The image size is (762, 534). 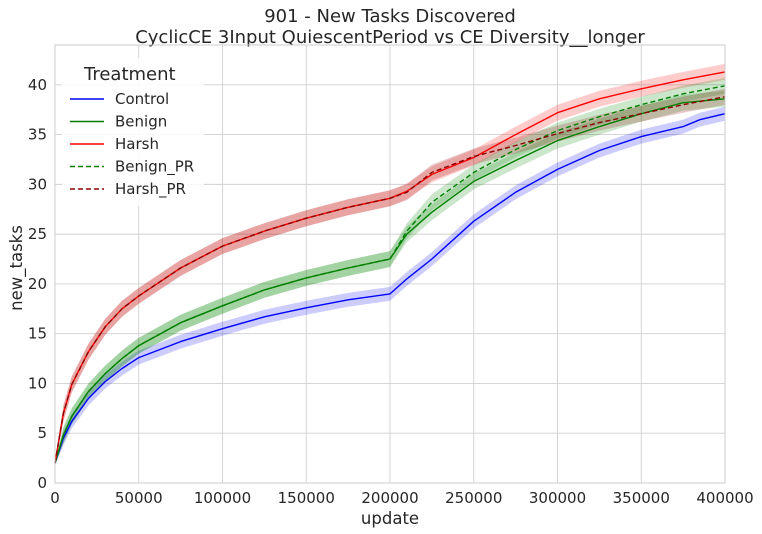 What do you see at coordinates (37, 135) in the screenshot?
I see `y-tick-label: 35` at bounding box center [37, 135].